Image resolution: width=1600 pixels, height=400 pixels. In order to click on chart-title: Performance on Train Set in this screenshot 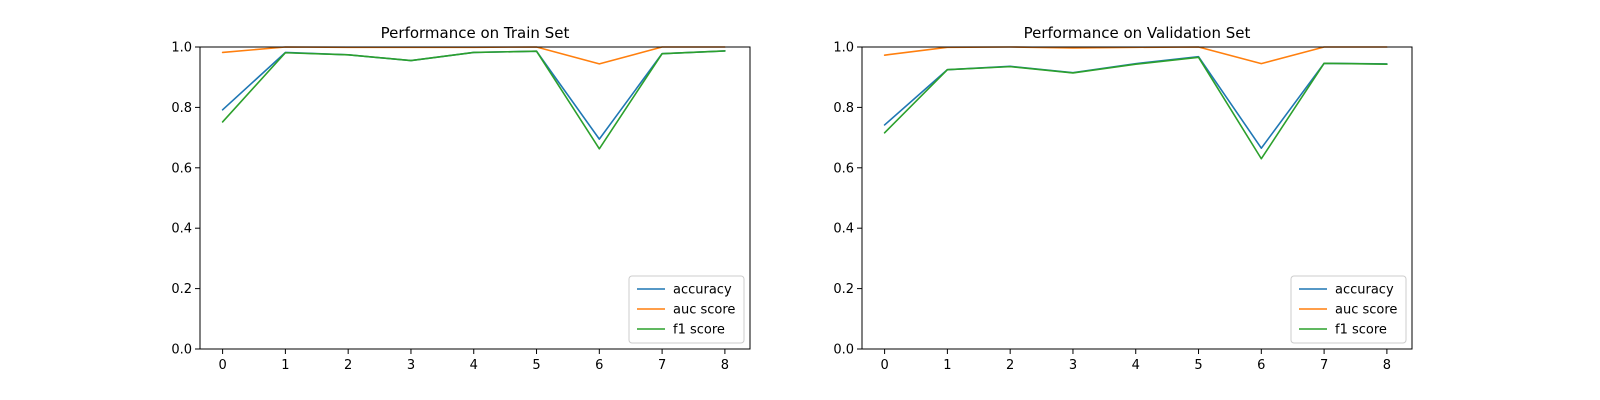, I will do `click(475, 33)`.